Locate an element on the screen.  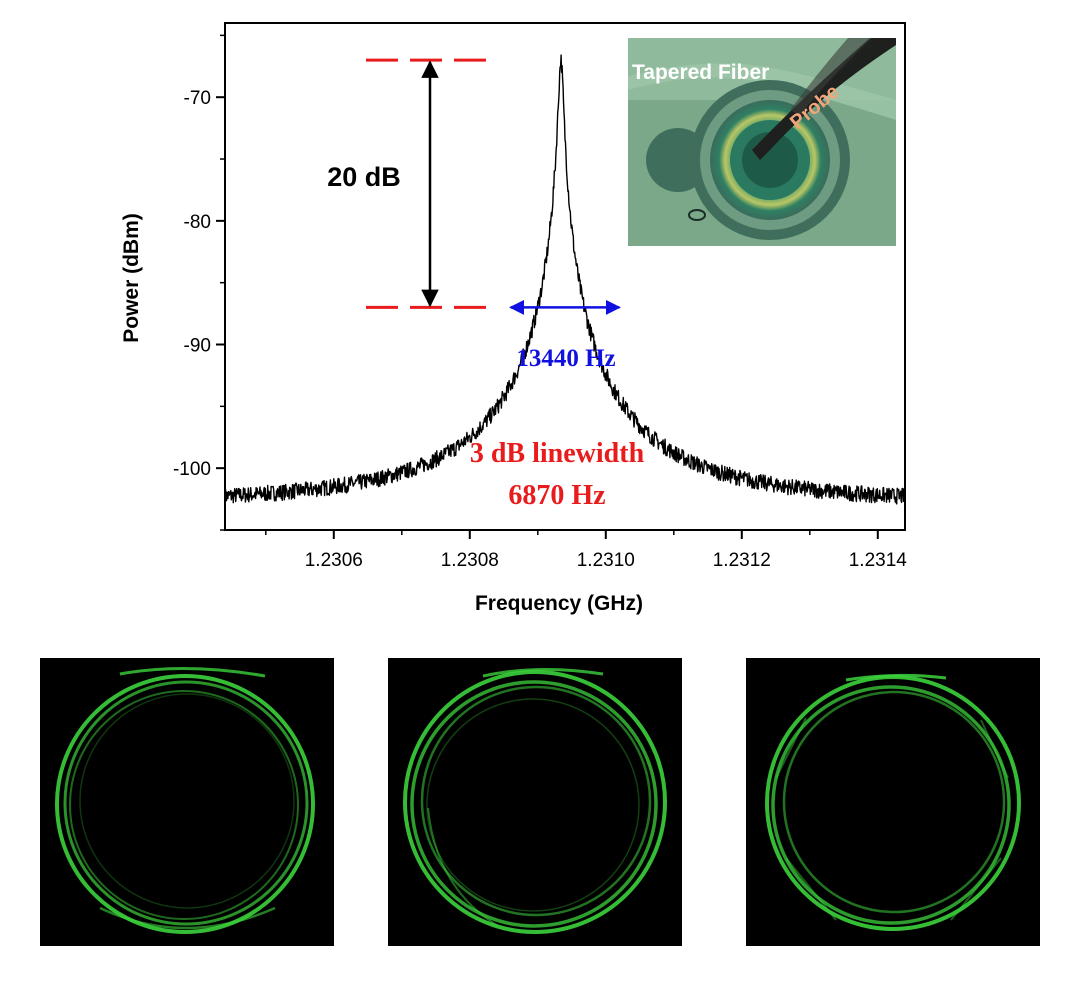
device-micrograph-inset: Tapered Fiber Probe is located at coordinates (762, 142).